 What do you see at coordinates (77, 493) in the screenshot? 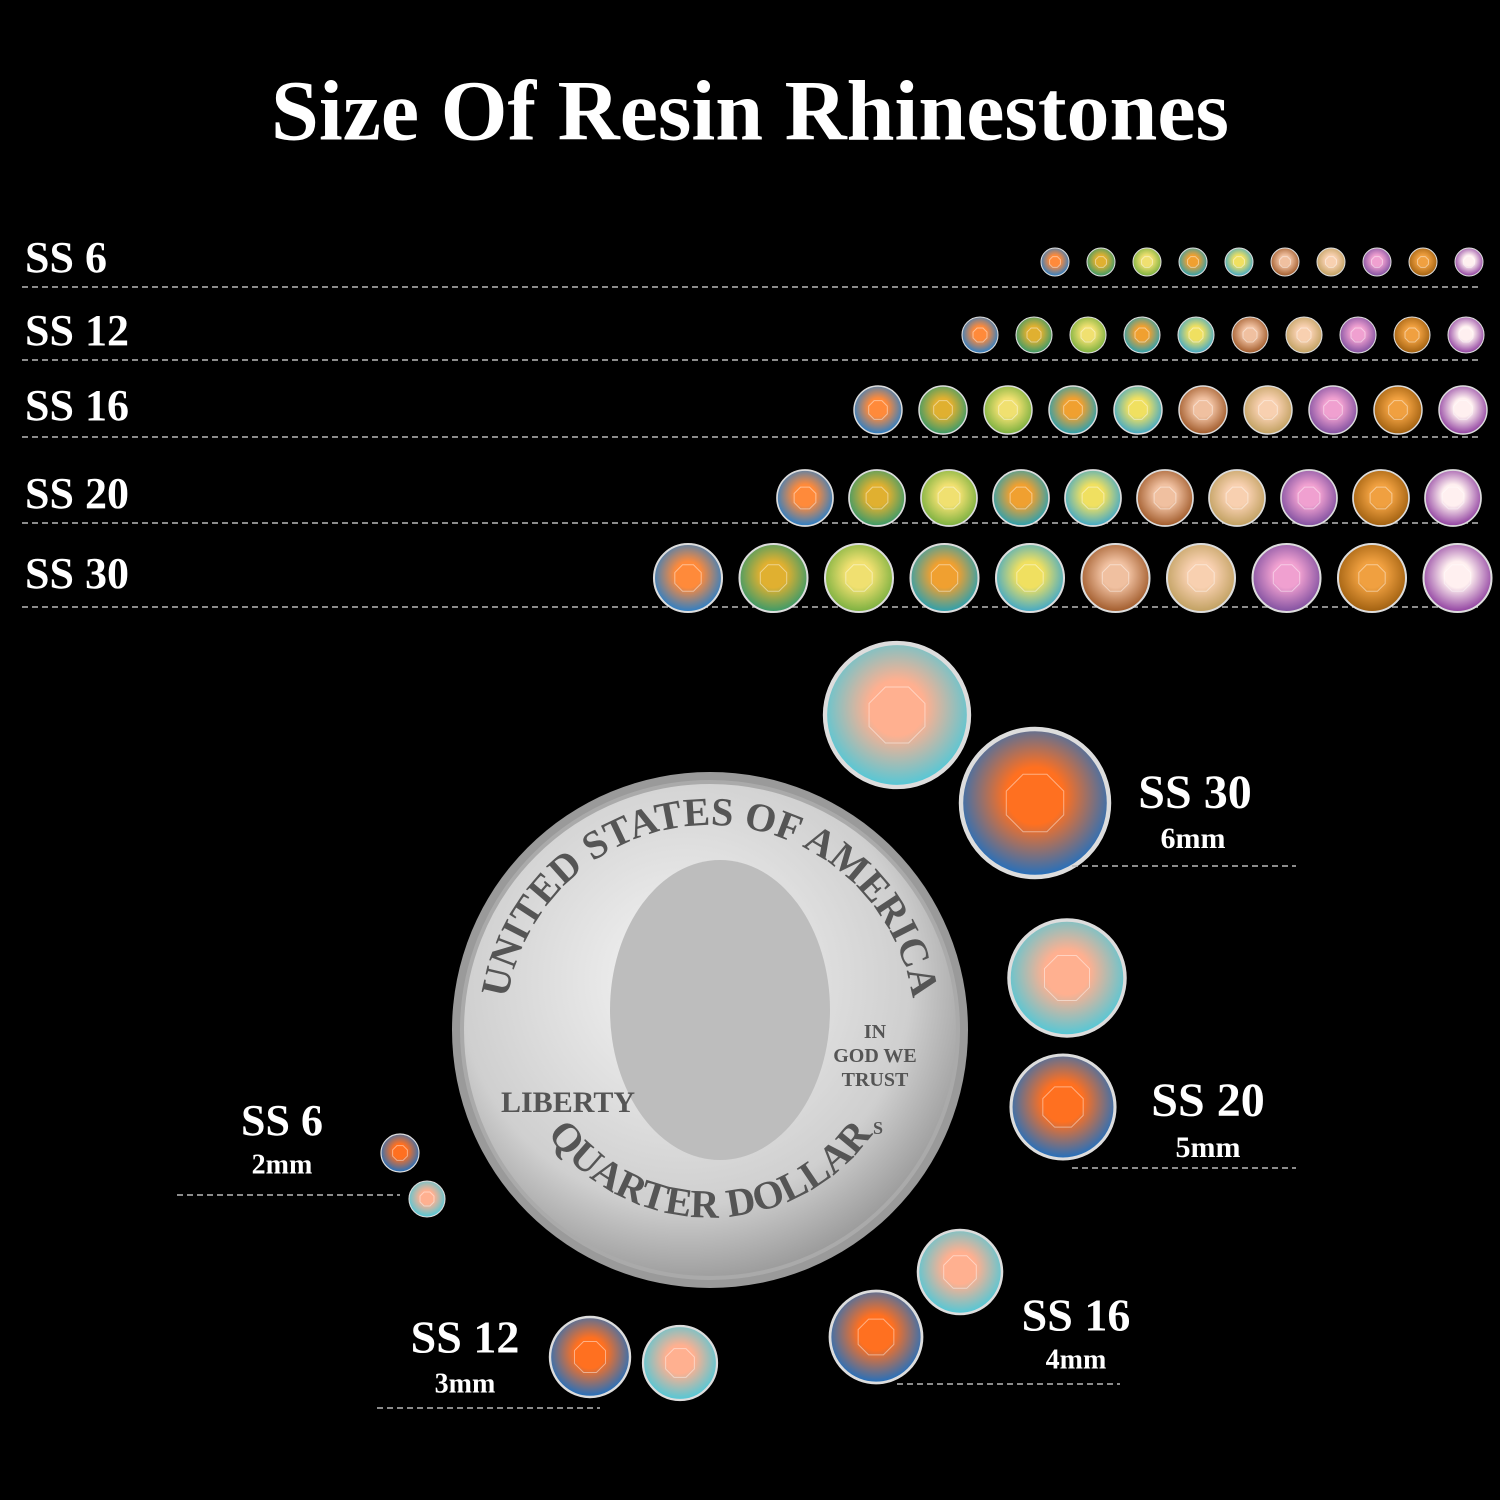
I see `row-label: SS 20` at bounding box center [77, 493].